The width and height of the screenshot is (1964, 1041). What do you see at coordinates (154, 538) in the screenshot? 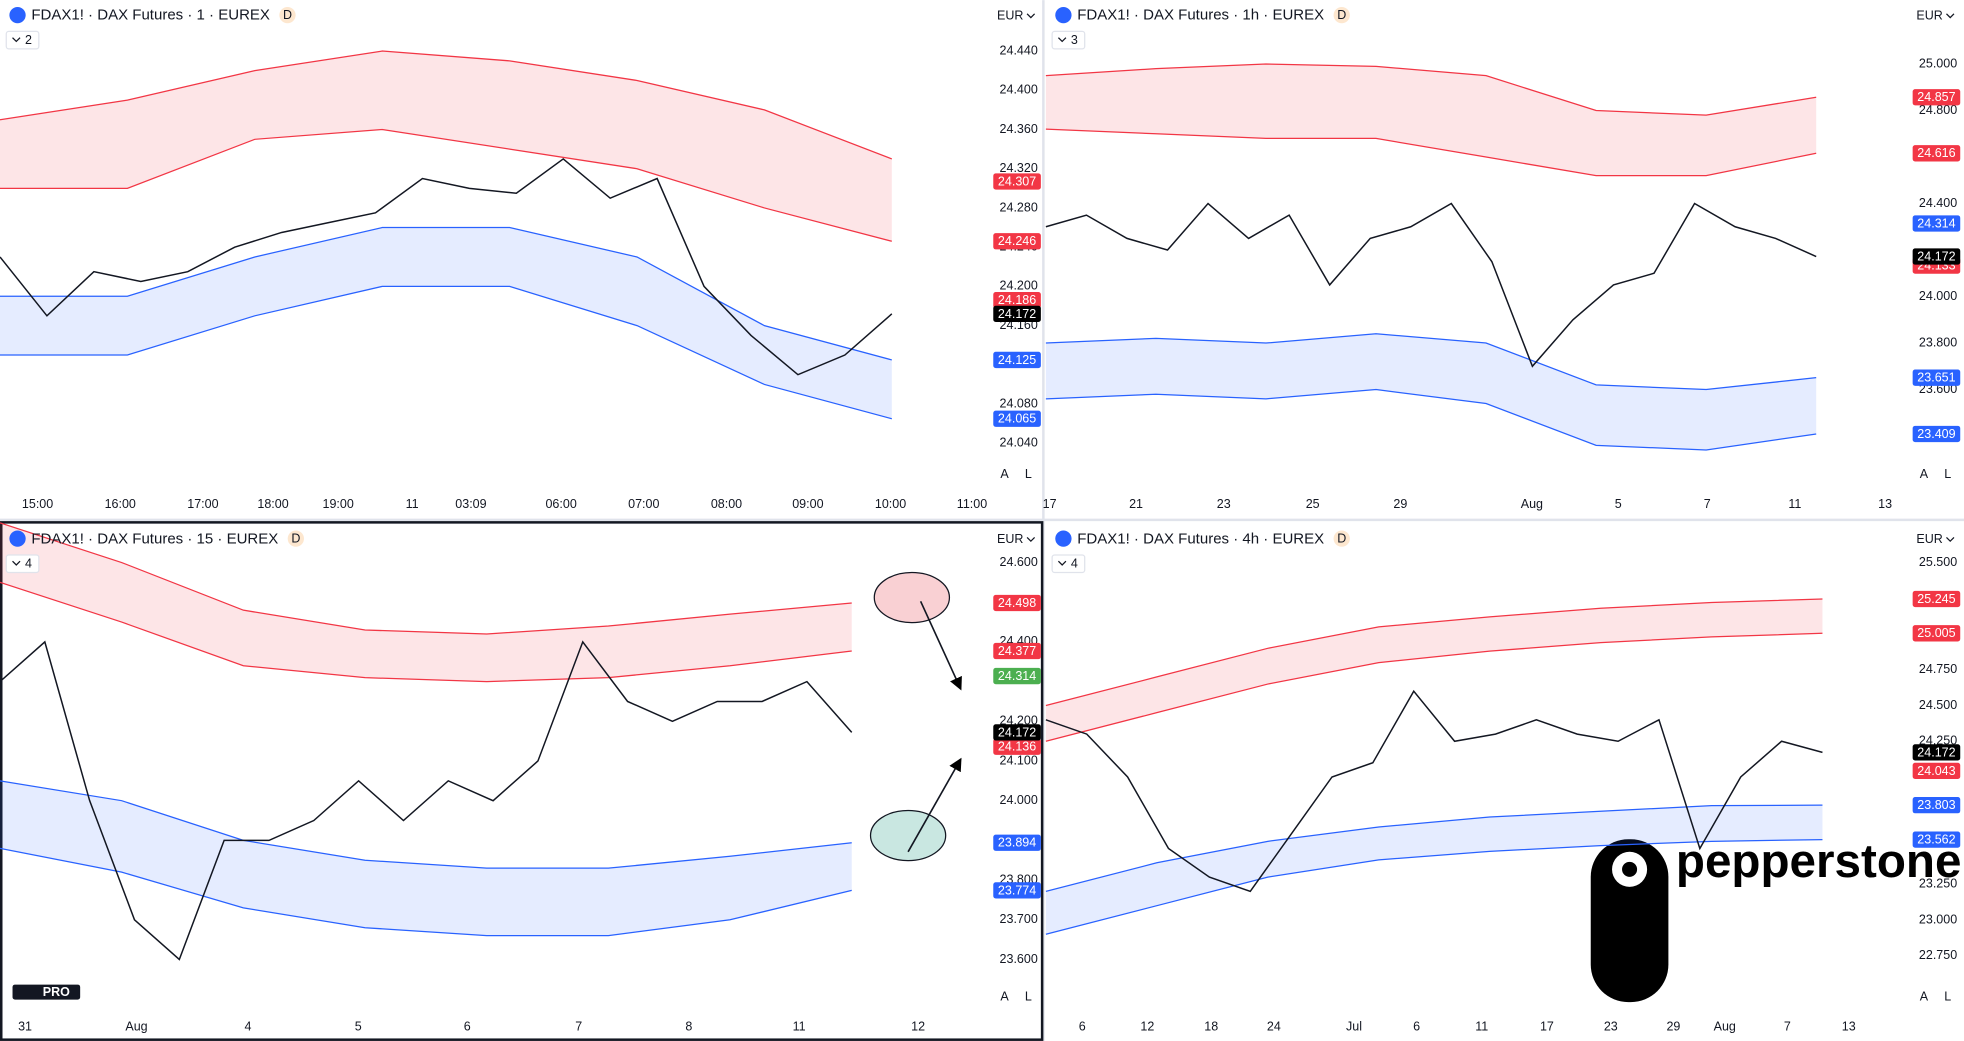
I see `panel-title: FDAX1! · DAX Futures · 15 · EUREX` at bounding box center [154, 538].